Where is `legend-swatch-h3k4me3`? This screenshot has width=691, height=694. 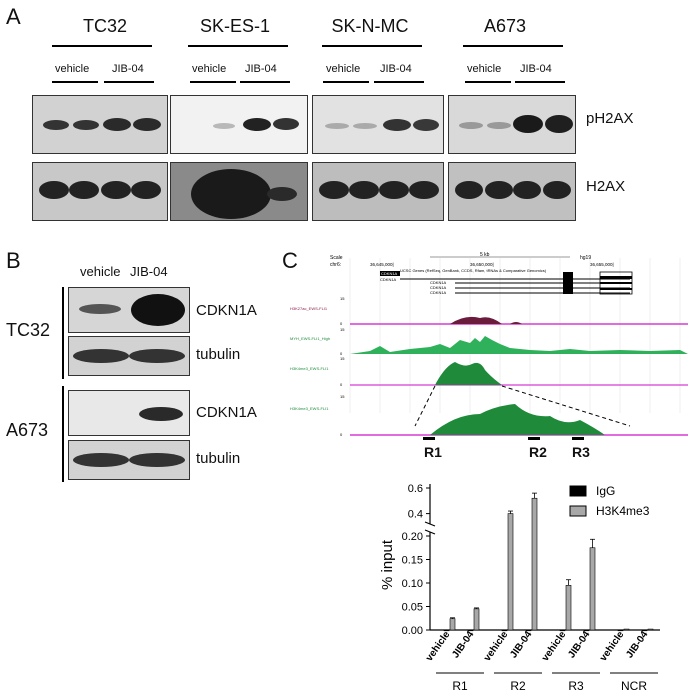 legend-swatch-h3k4me3 is located at coordinates (578, 511).